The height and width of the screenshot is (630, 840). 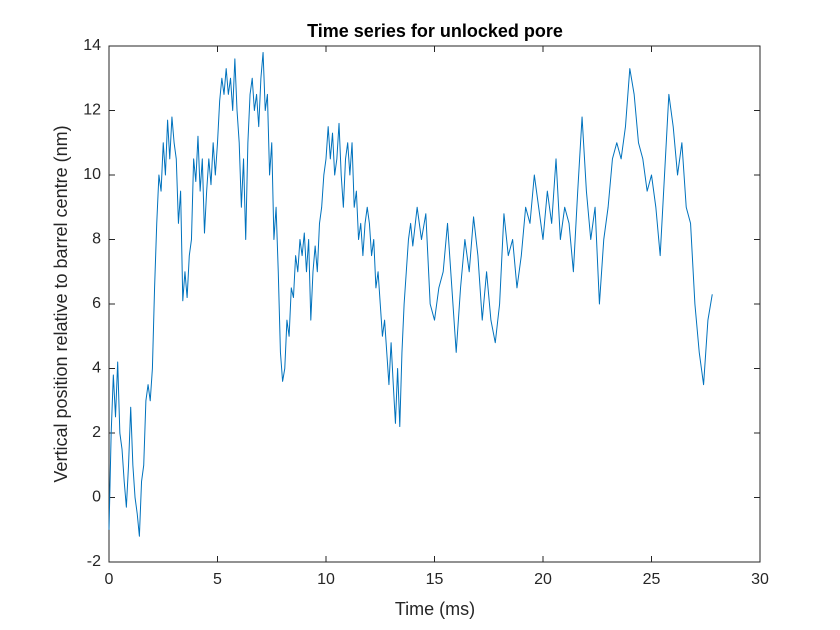 What do you see at coordinates (92, 174) in the screenshot?
I see `y-tick-label: 10` at bounding box center [92, 174].